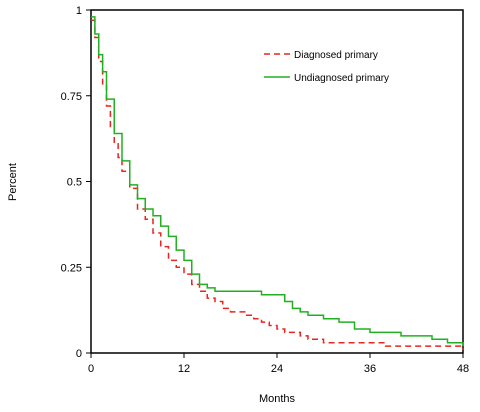 The width and height of the screenshot is (480, 412). Describe the element at coordinates (326, 67) in the screenshot. I see `legend: Diagnosed primary Undiagnosed primary` at that location.